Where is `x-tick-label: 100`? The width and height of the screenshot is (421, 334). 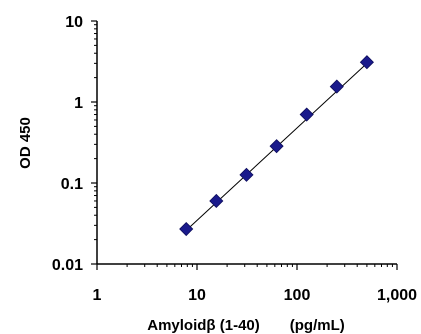
x-tick-label: 100 is located at coordinates (297, 295).